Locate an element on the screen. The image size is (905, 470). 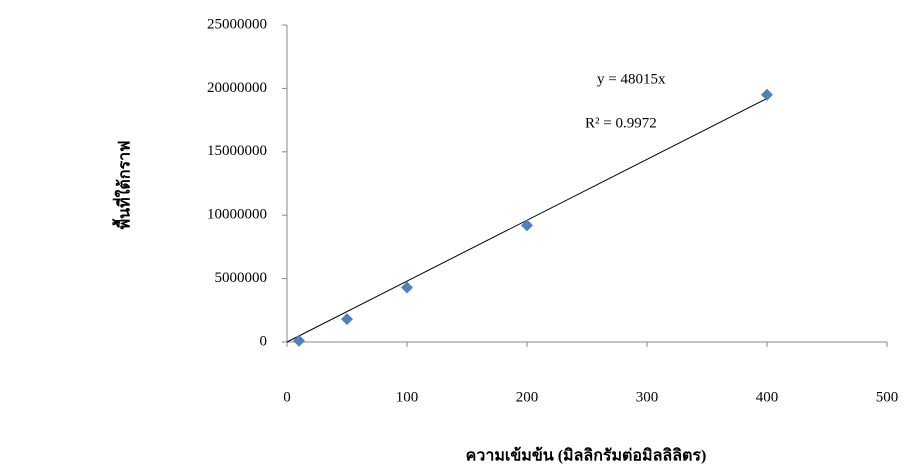
x-tick-label: 300 is located at coordinates (647, 397).